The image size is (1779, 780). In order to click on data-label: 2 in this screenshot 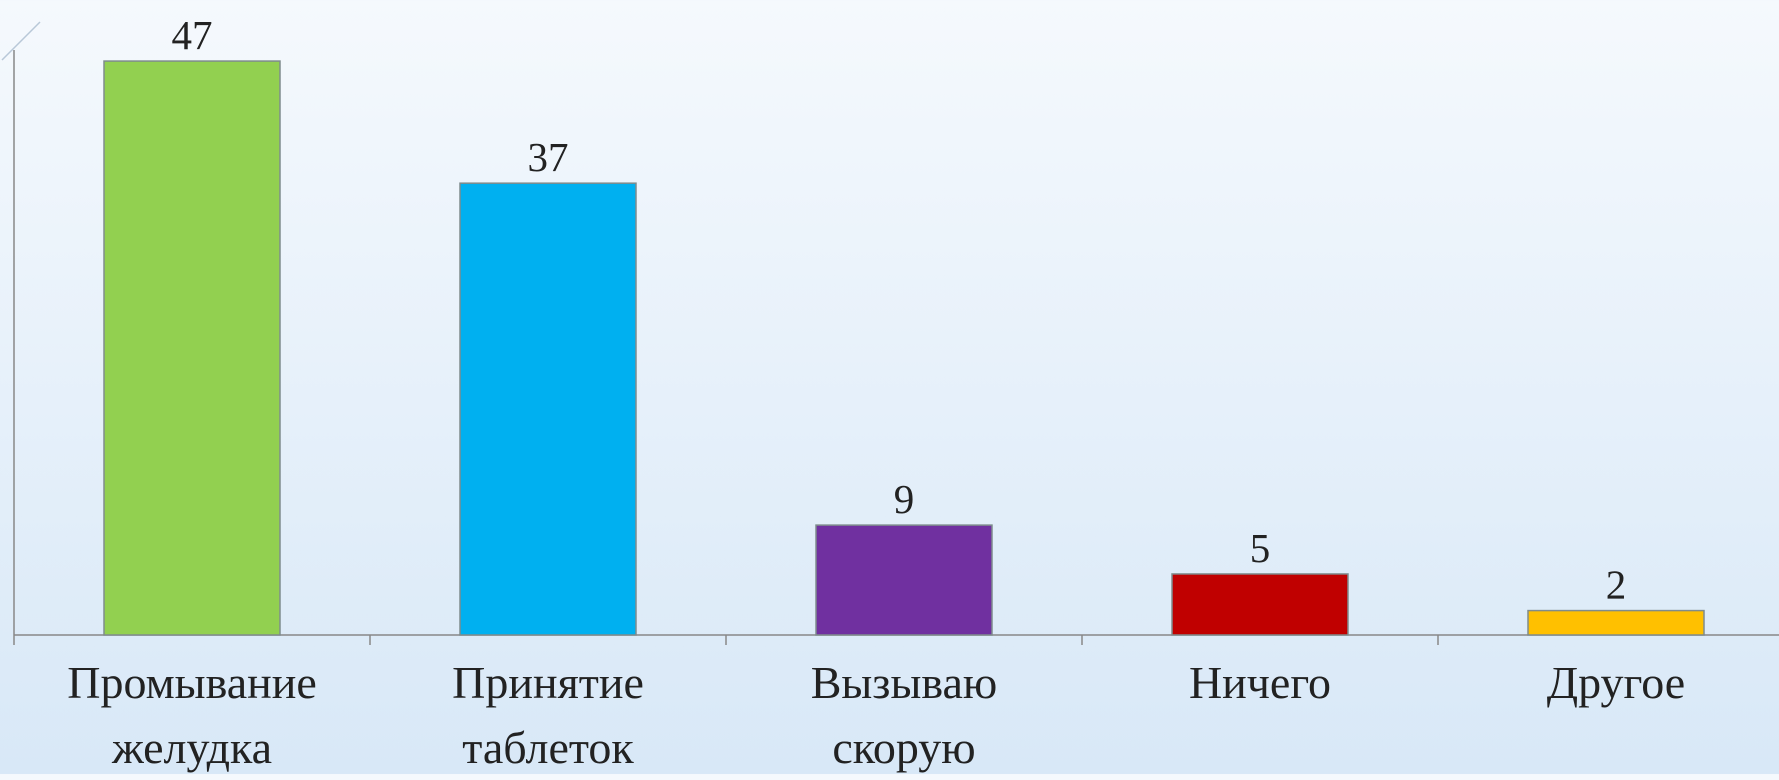, I will do `click(1616, 585)`.